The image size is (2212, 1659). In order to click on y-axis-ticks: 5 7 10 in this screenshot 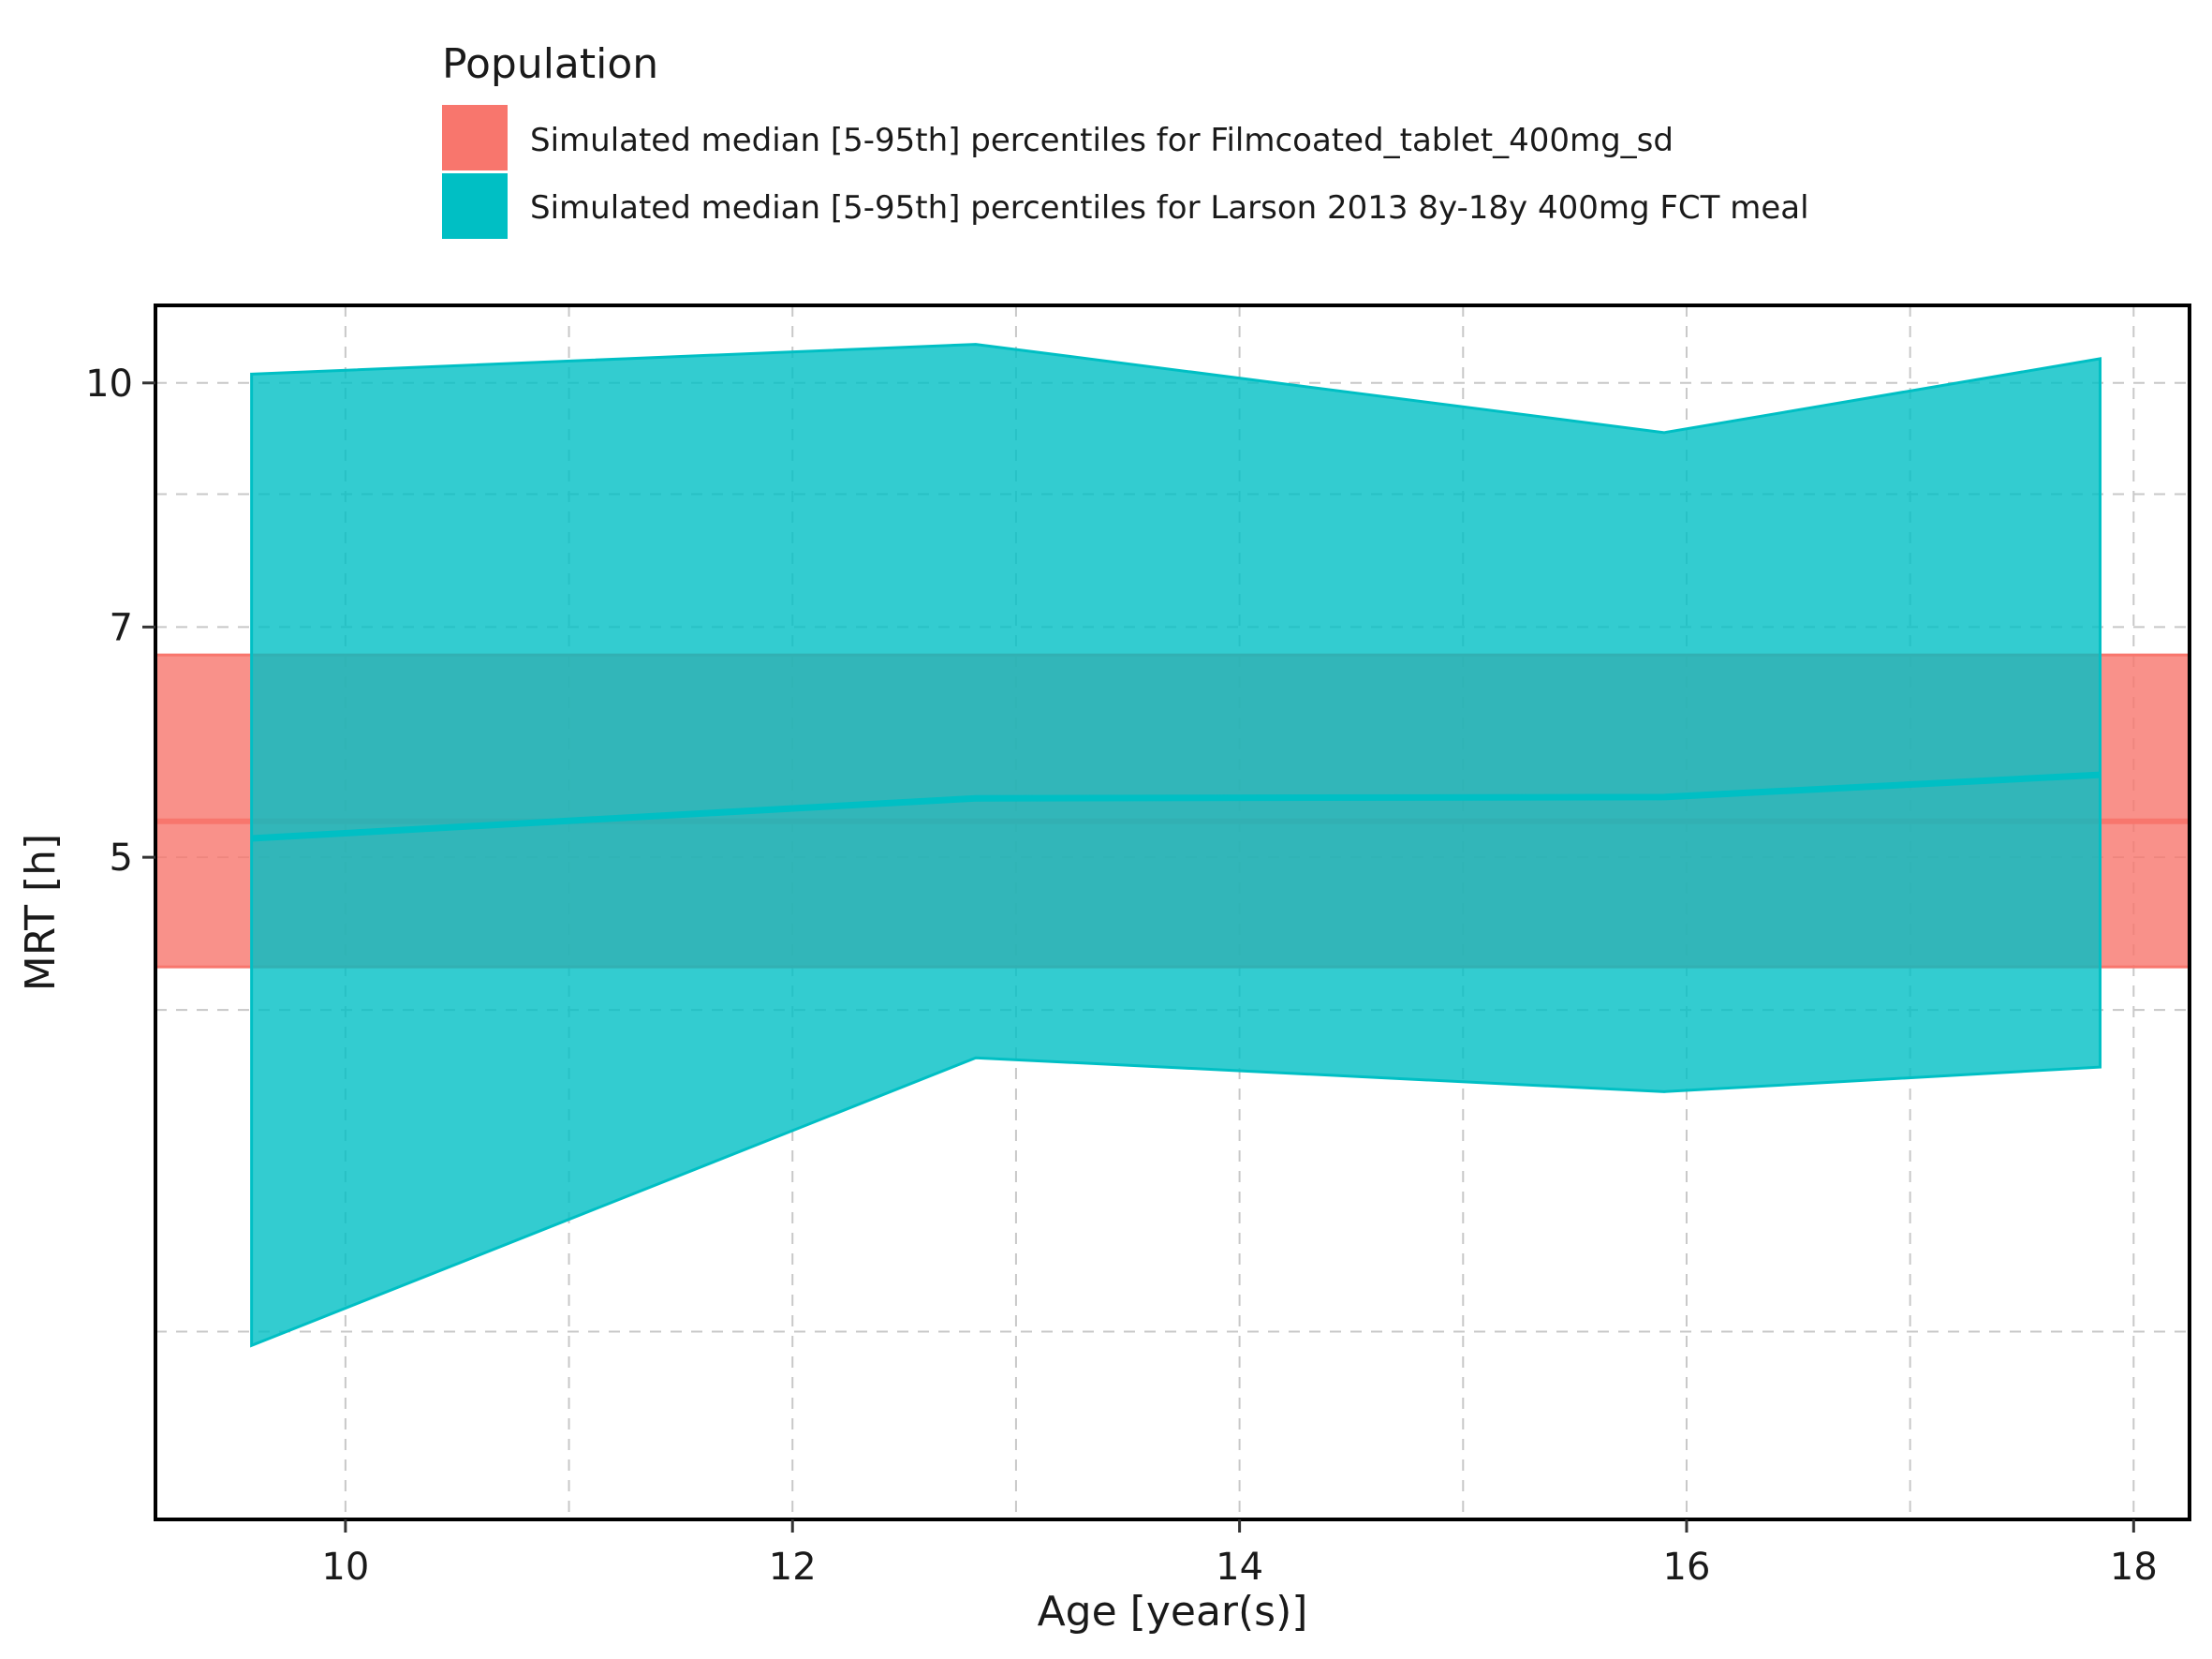, I will do `click(120, 621)`.